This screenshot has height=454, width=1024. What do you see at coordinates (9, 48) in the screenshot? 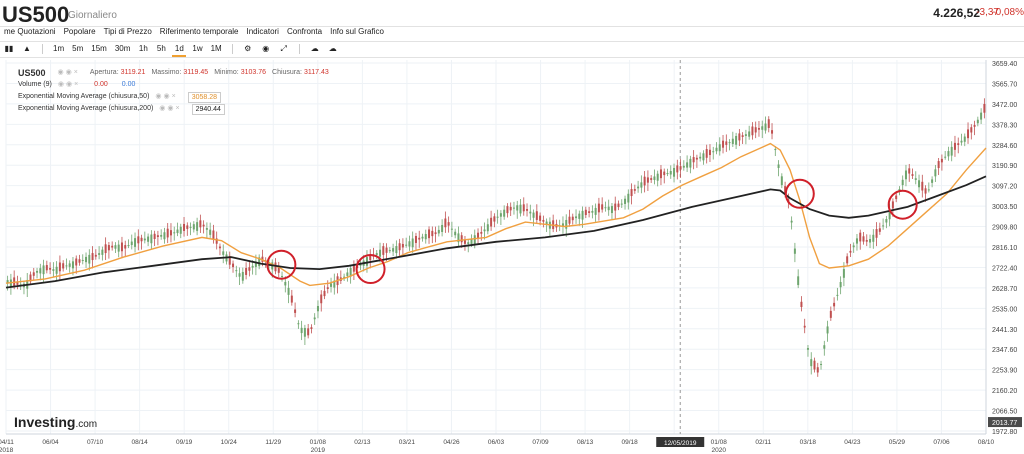
I see `candlestick-icon: ▮▮` at bounding box center [9, 48].